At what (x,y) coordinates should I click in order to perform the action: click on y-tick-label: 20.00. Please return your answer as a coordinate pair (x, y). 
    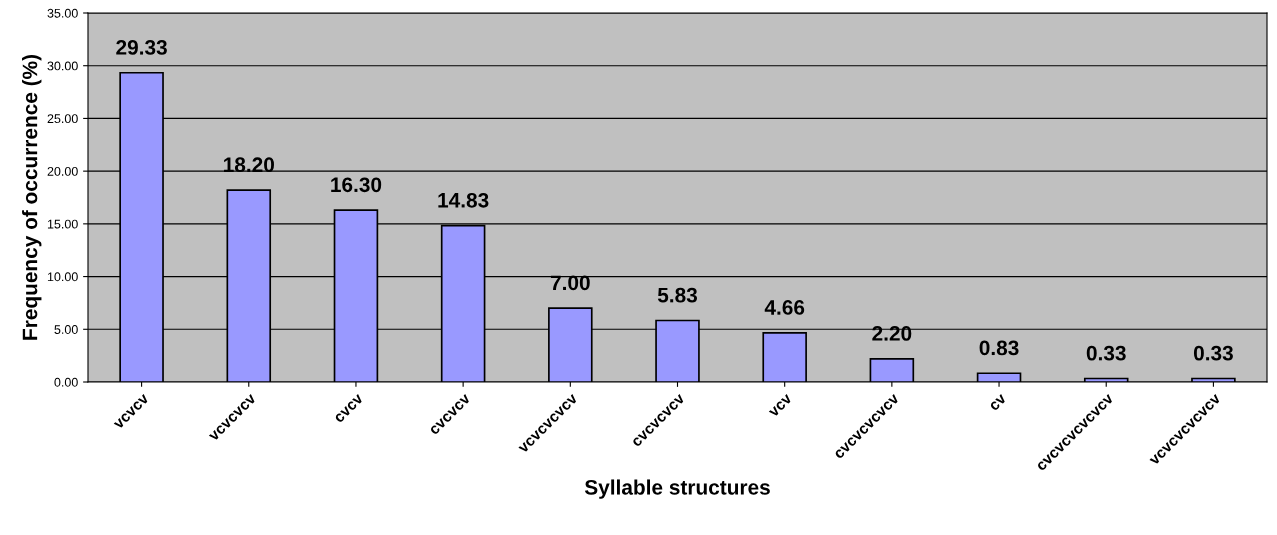
    Looking at the image, I should click on (62, 171).